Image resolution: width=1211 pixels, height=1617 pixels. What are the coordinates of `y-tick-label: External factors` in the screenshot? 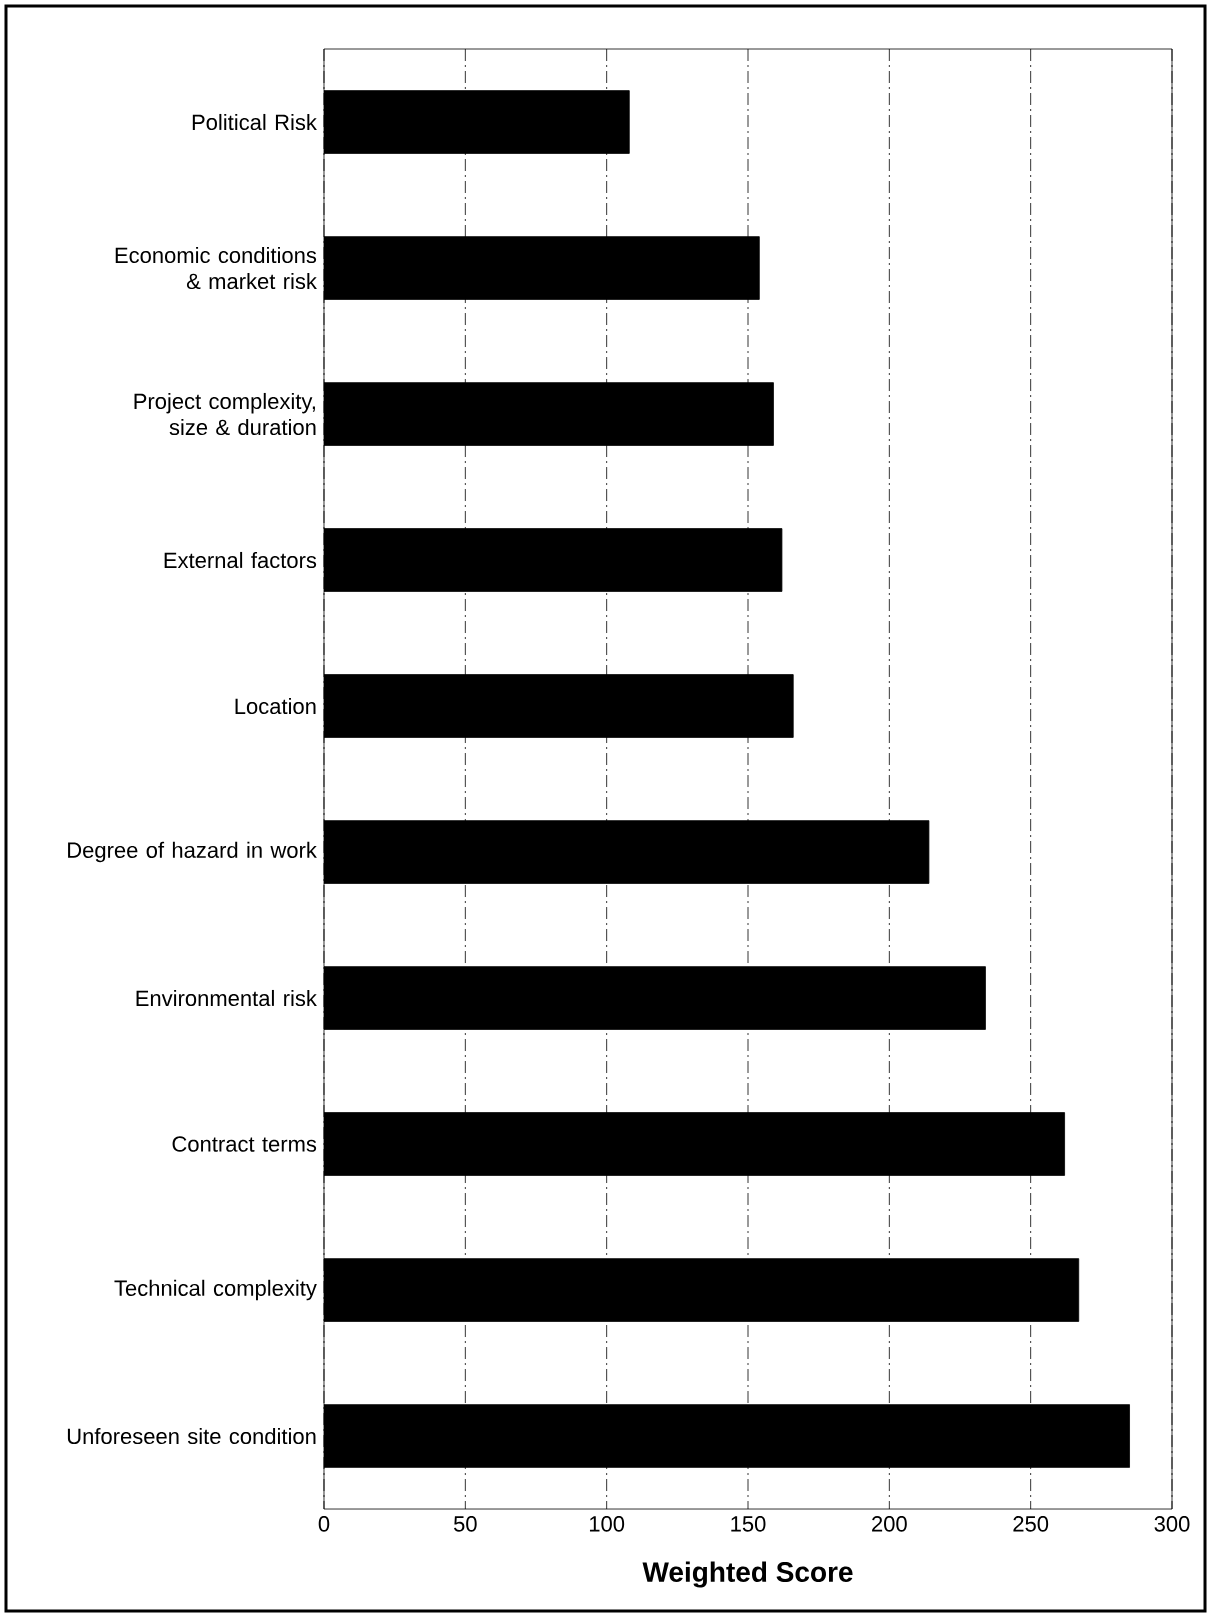 It's located at (240, 560).